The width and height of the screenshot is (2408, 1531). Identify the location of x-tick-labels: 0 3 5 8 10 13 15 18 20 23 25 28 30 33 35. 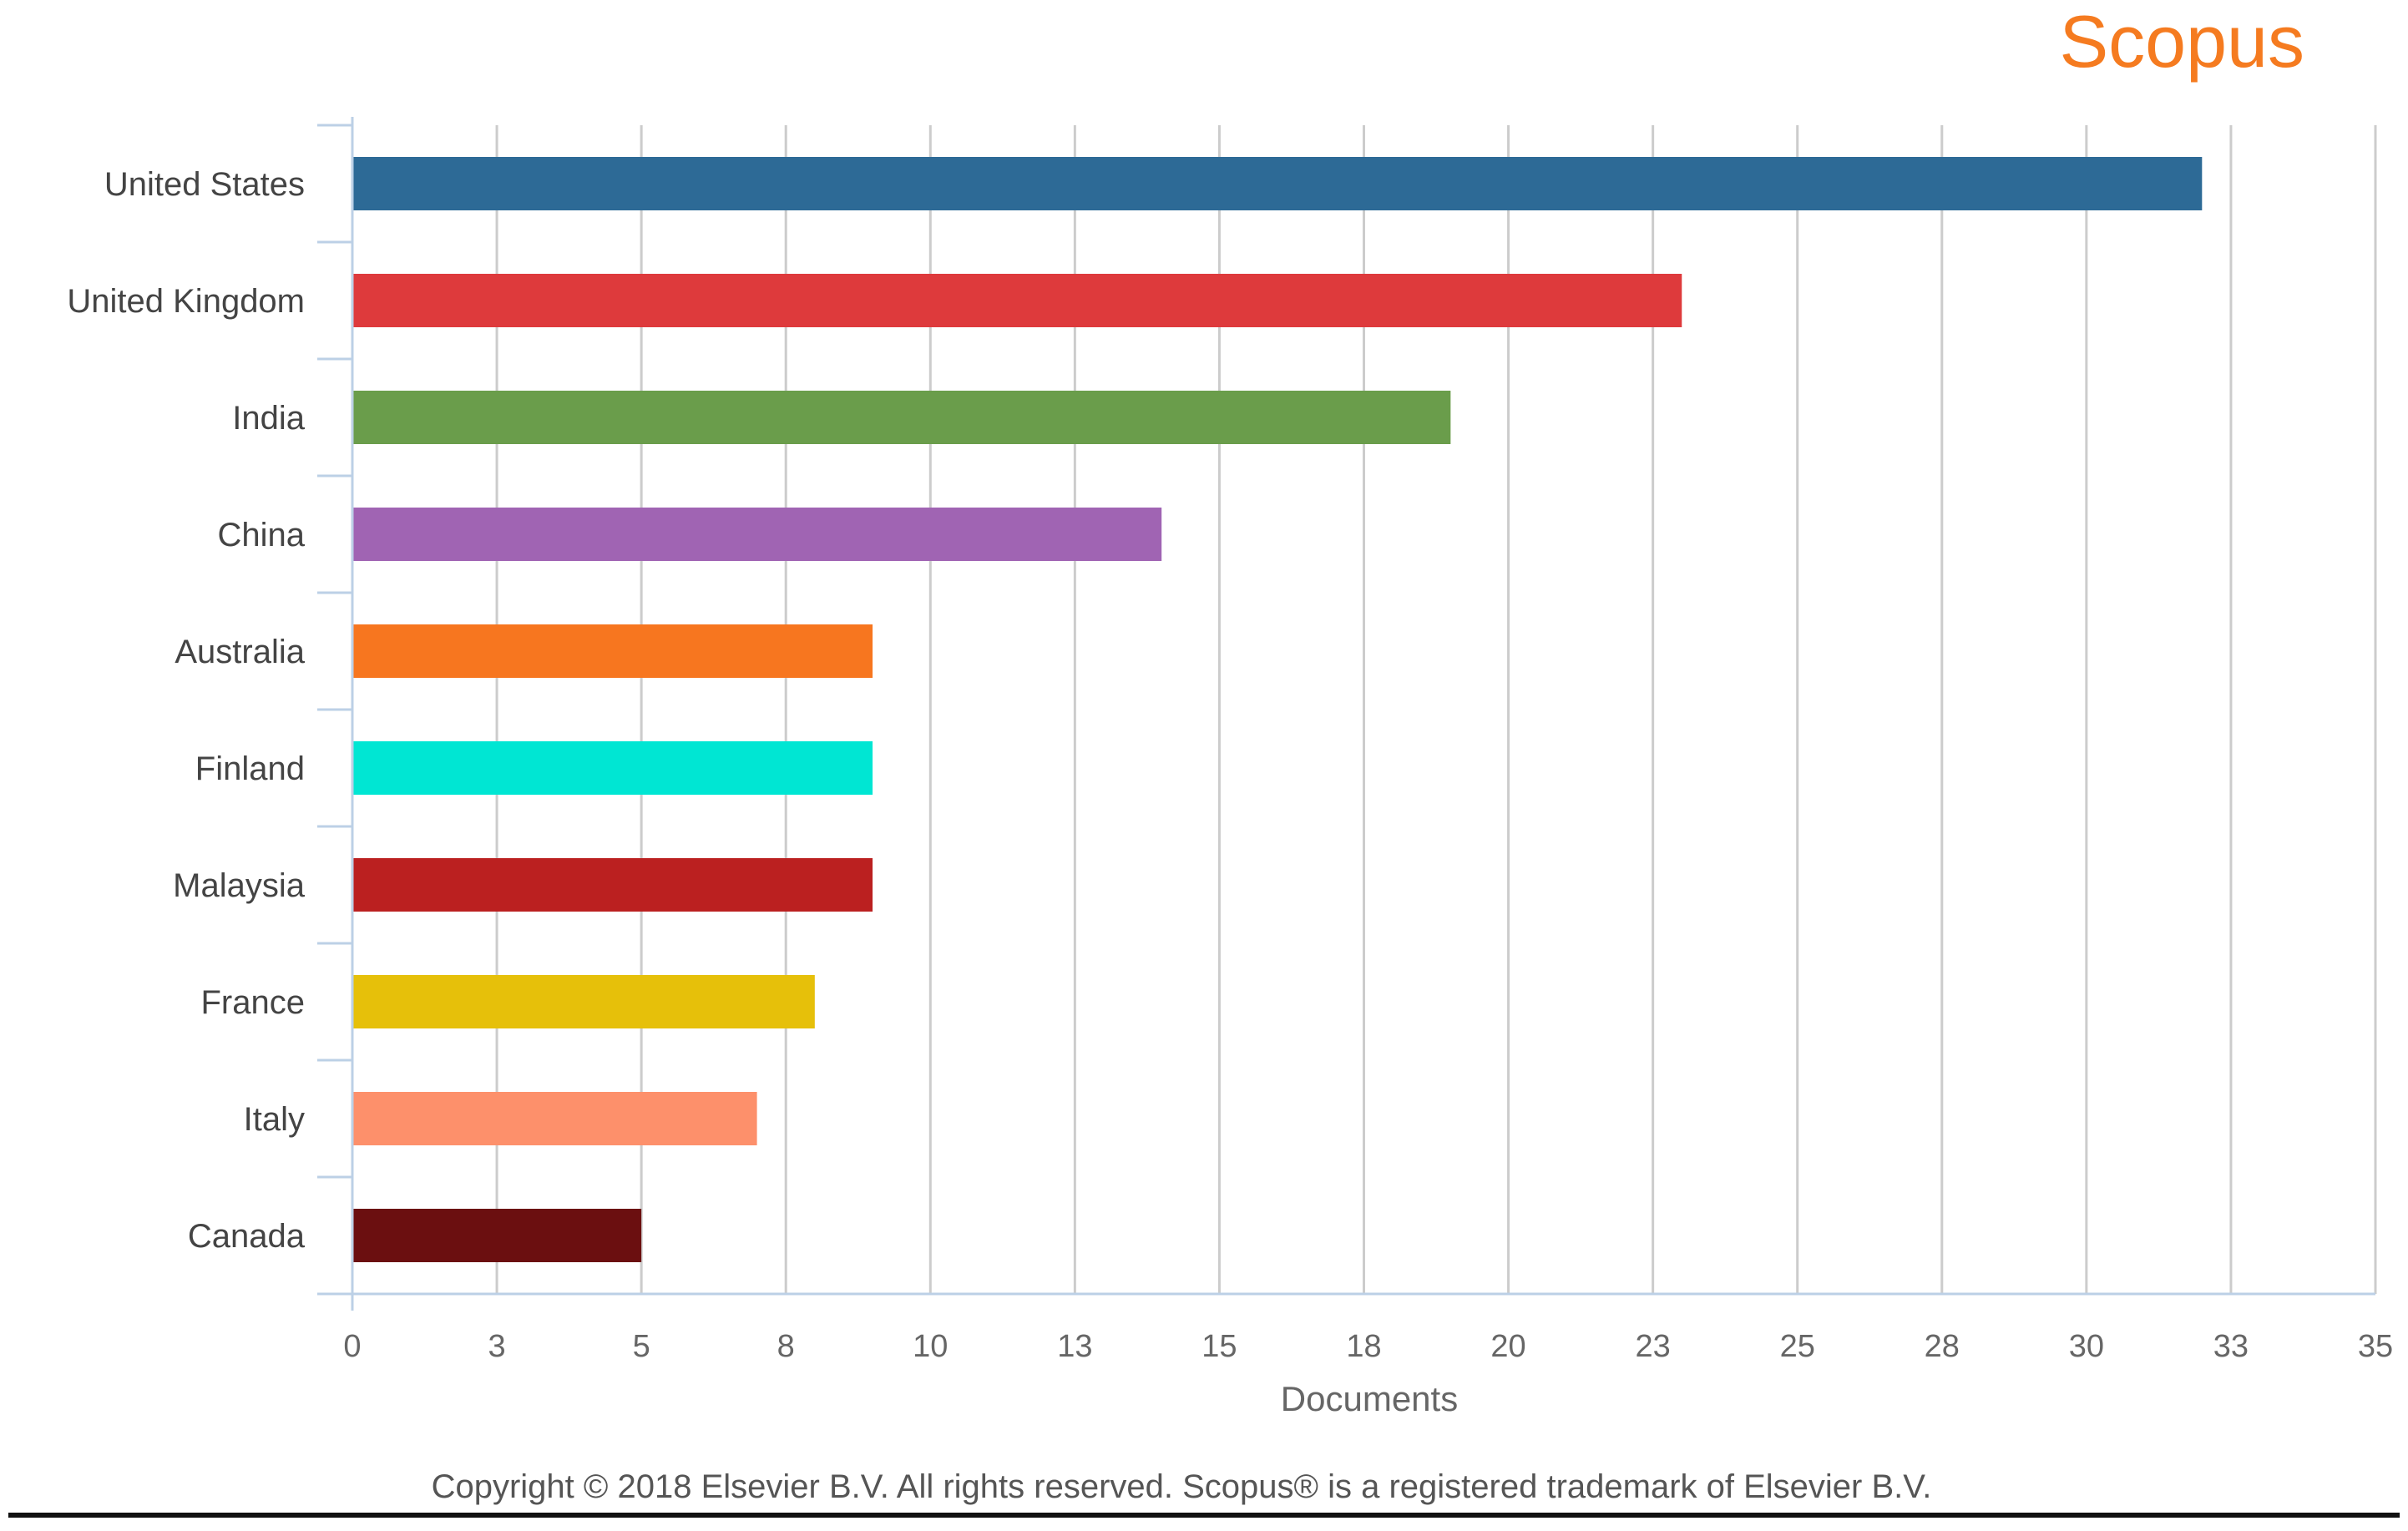
(1368, 1346).